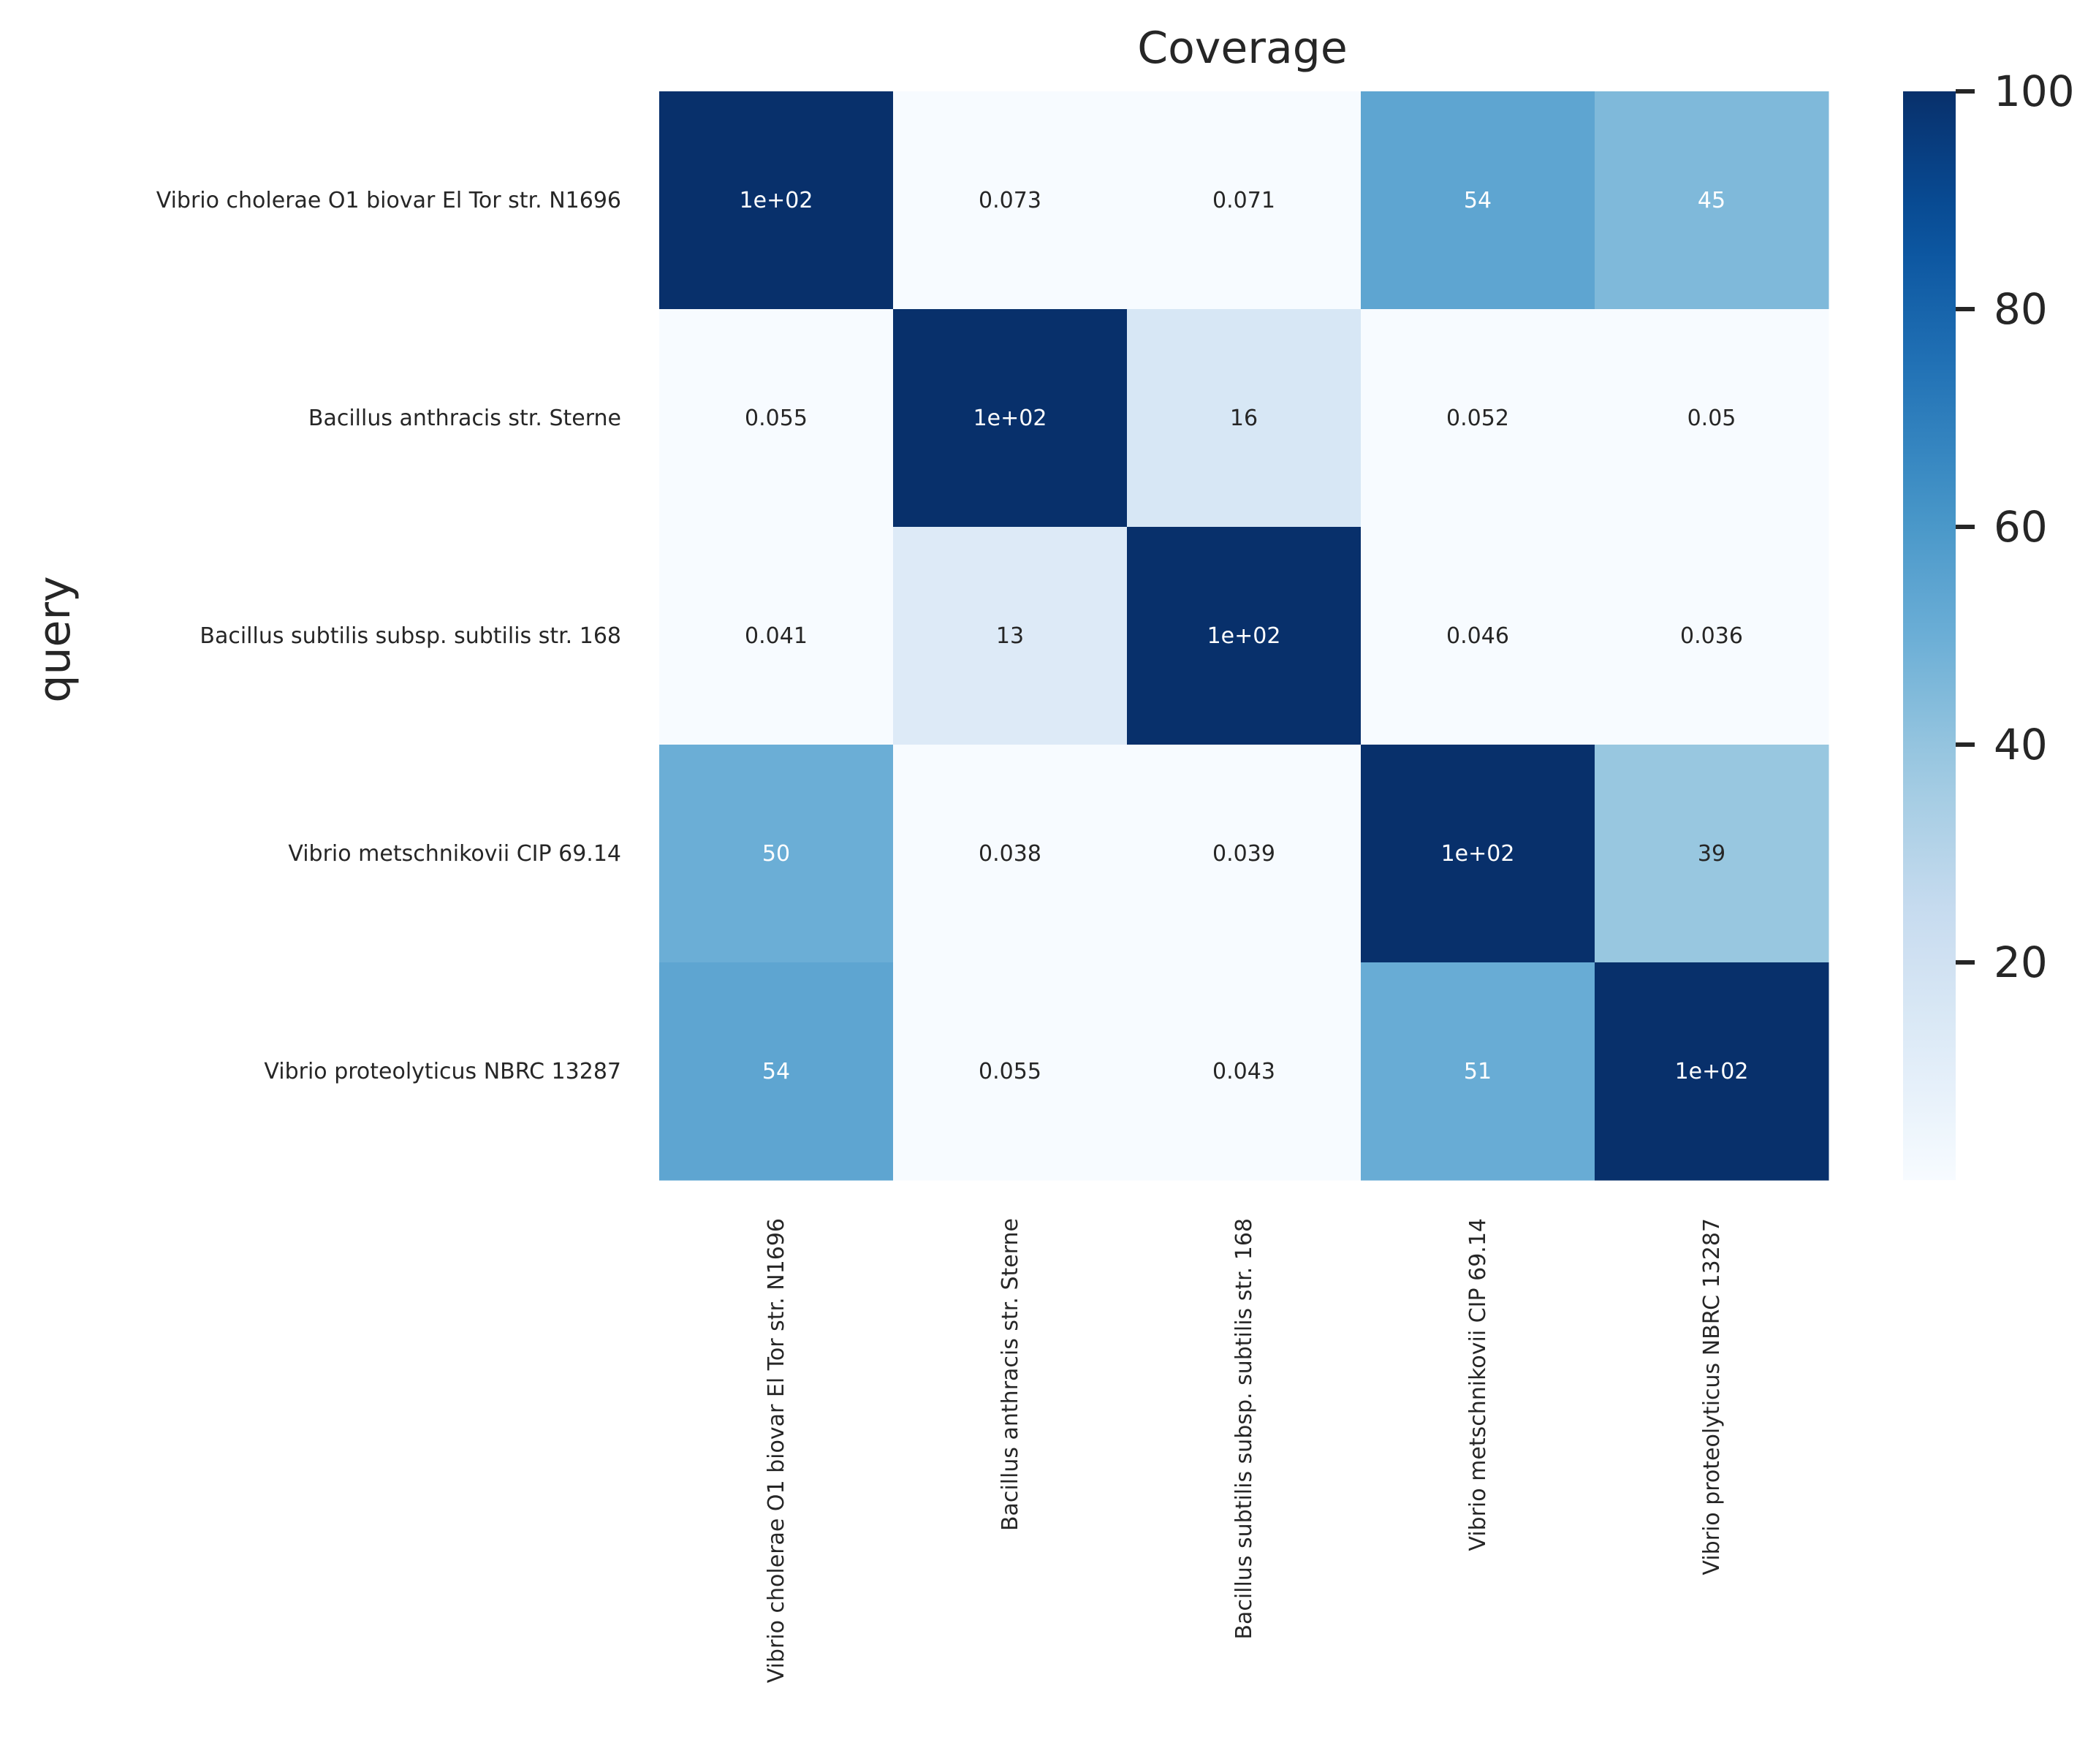 This screenshot has width=2096, height=1764. I want to click on cell-value-label: 0.071, so click(1243, 200).